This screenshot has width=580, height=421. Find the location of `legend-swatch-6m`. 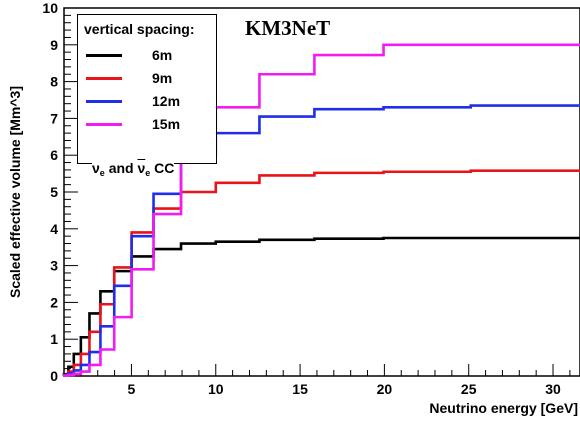

legend-swatch-6m is located at coordinates (104, 55).